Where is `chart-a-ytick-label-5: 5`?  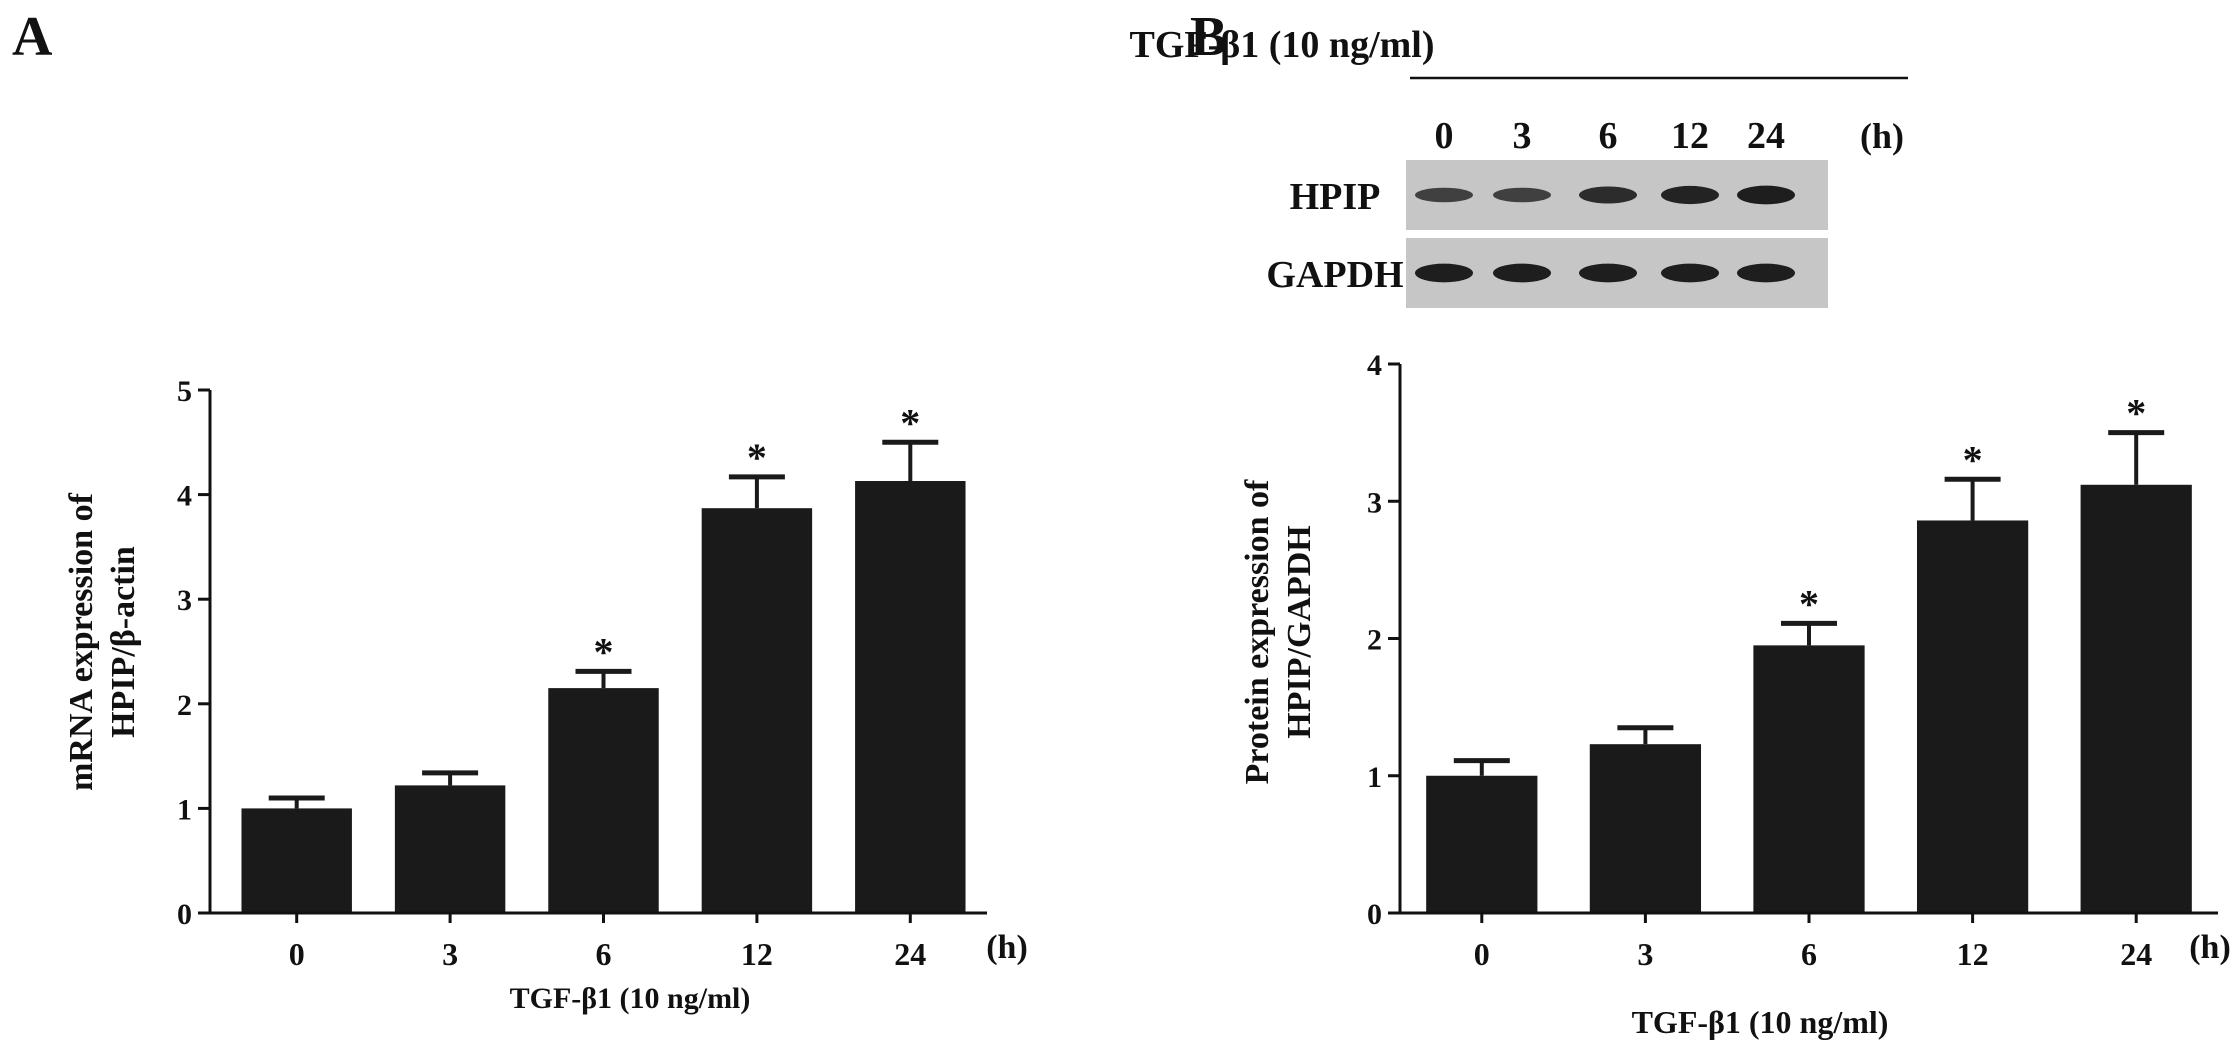 chart-a-ytick-label-5: 5 is located at coordinates (184, 391).